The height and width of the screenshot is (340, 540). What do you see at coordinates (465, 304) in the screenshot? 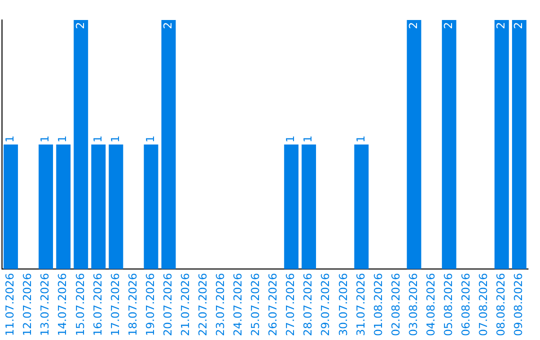
I see `x-tick-label: 06.08.2026` at bounding box center [465, 304].